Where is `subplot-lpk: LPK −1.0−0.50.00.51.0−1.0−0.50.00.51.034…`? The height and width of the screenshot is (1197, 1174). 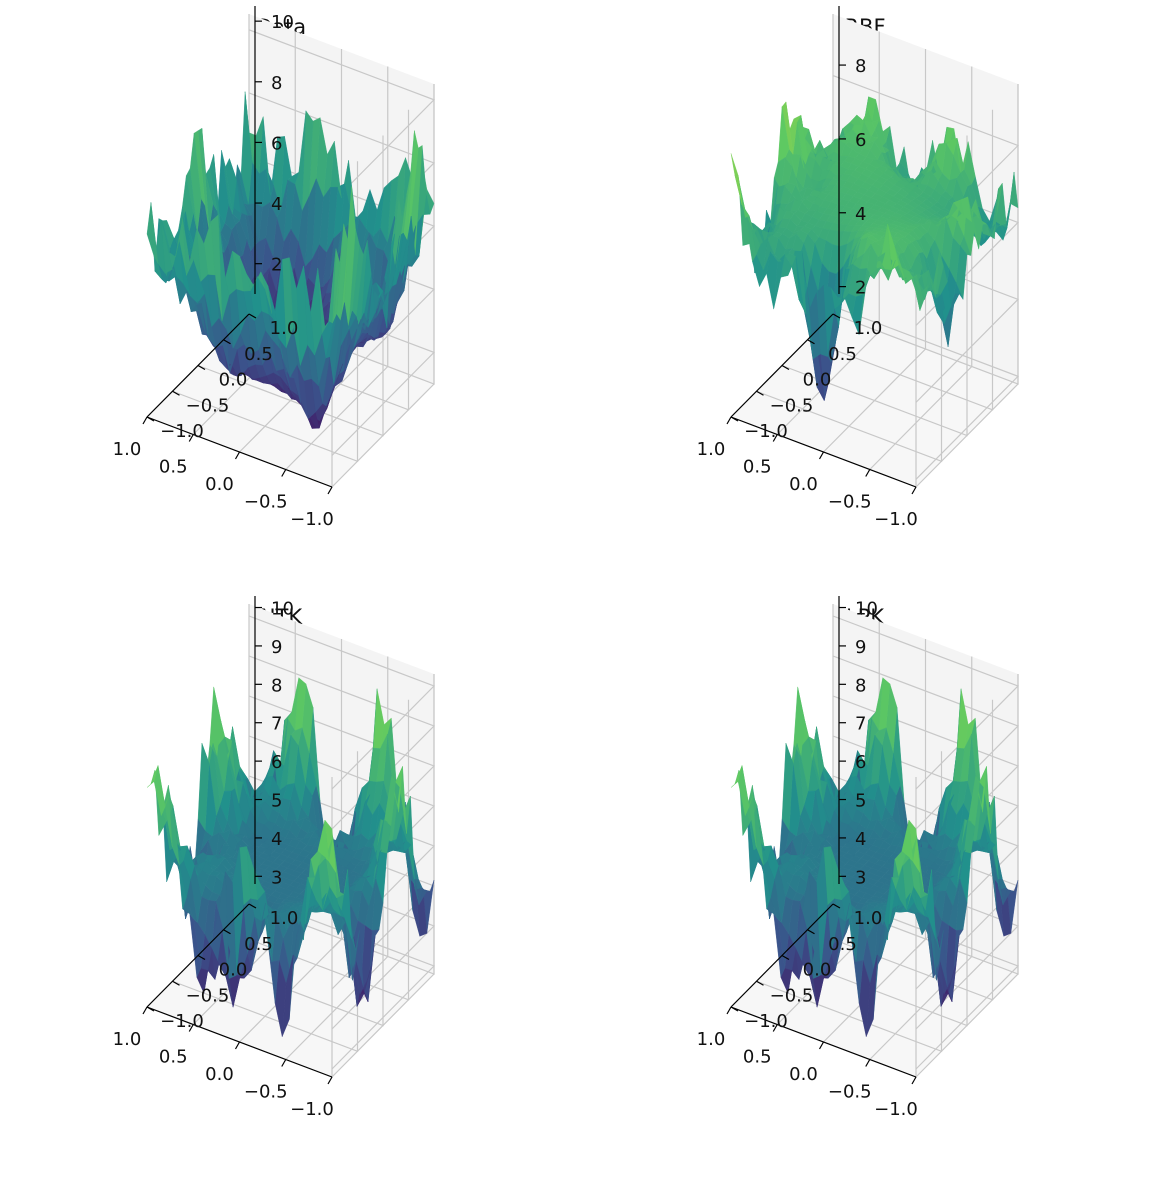 subplot-lpk: LPK −1.0−0.50.00.51.0−1.0−0.50.00.51.034… is located at coordinates (858, 858).